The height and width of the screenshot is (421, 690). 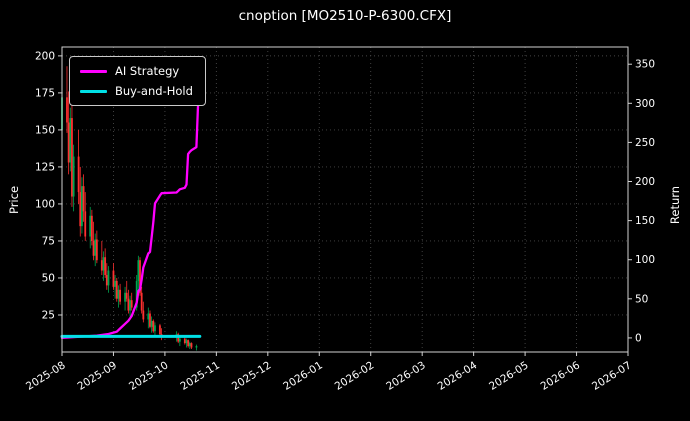 What do you see at coordinates (645, 143) in the screenshot?
I see `return-tick-label: 250` at bounding box center [645, 143].